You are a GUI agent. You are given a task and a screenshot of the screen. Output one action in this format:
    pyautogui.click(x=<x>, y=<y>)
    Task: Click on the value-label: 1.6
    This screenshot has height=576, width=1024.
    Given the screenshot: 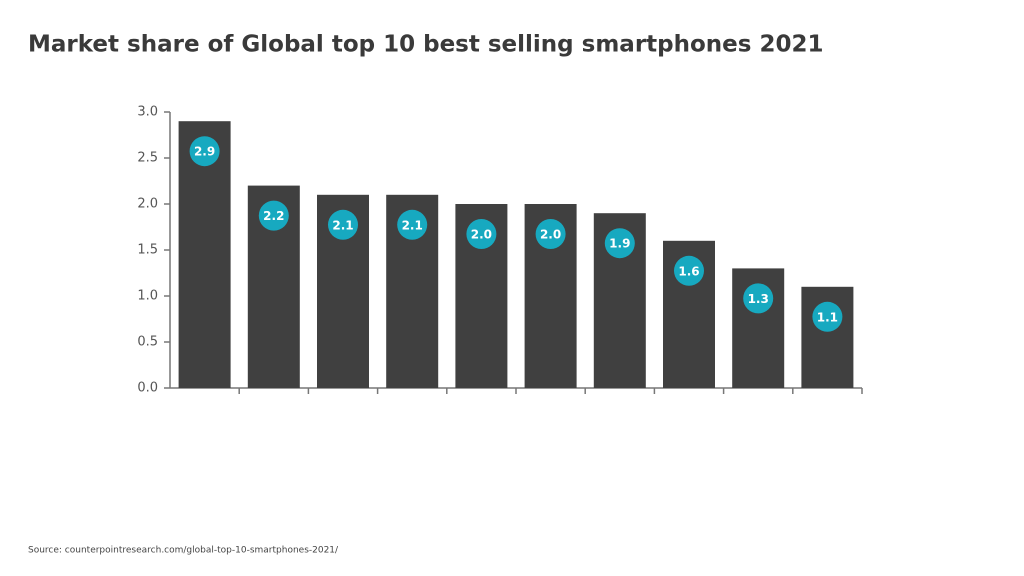 What is the action you would take?
    pyautogui.click(x=688, y=271)
    